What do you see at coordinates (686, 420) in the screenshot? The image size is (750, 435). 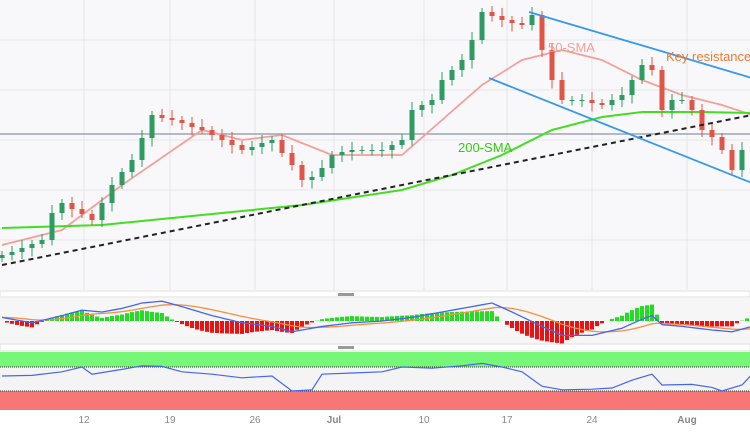 I see `x-tick-label: Aug` at bounding box center [686, 420].